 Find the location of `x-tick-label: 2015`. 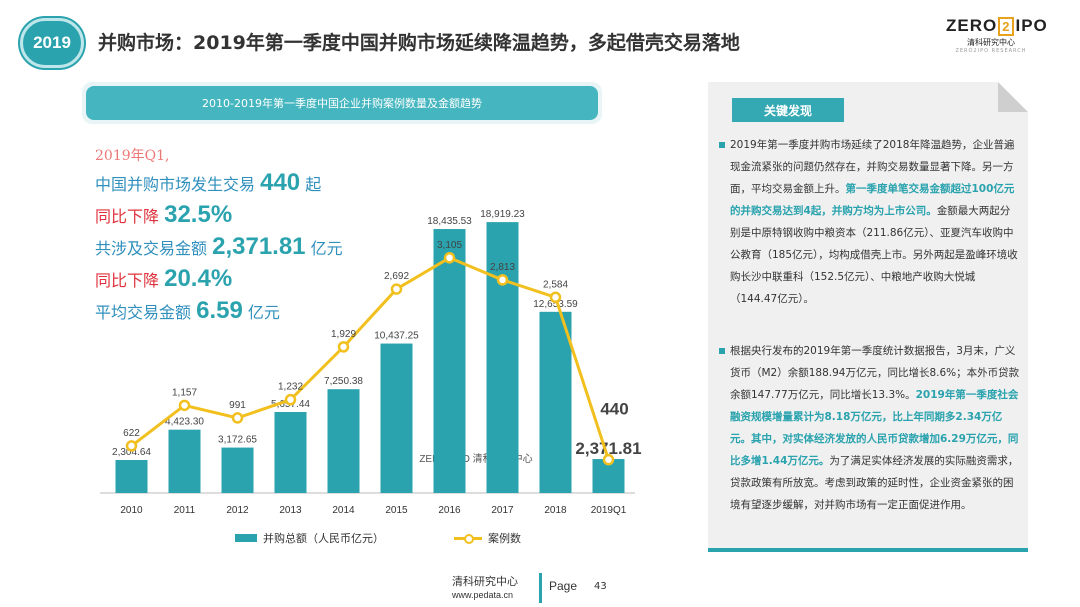

x-tick-label: 2015 is located at coordinates (396, 510).